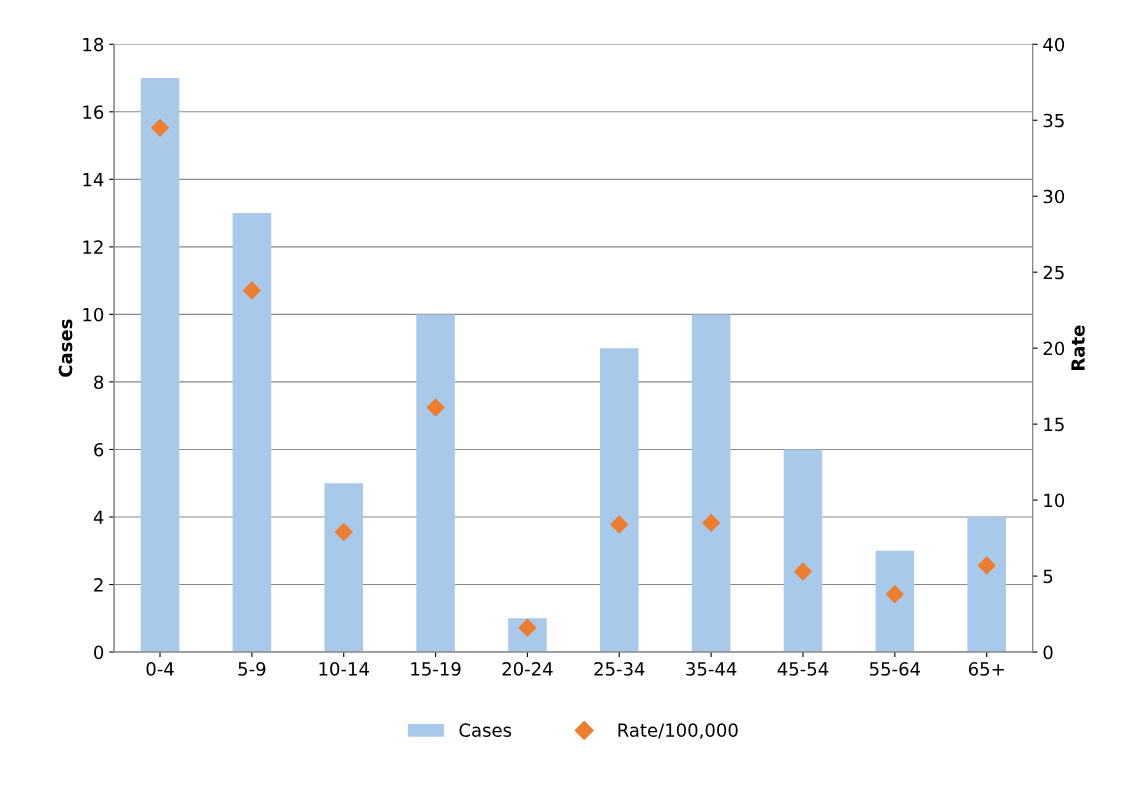  Describe the element at coordinates (1054, 196) in the screenshot. I see `y2-tick-label: 30` at that location.